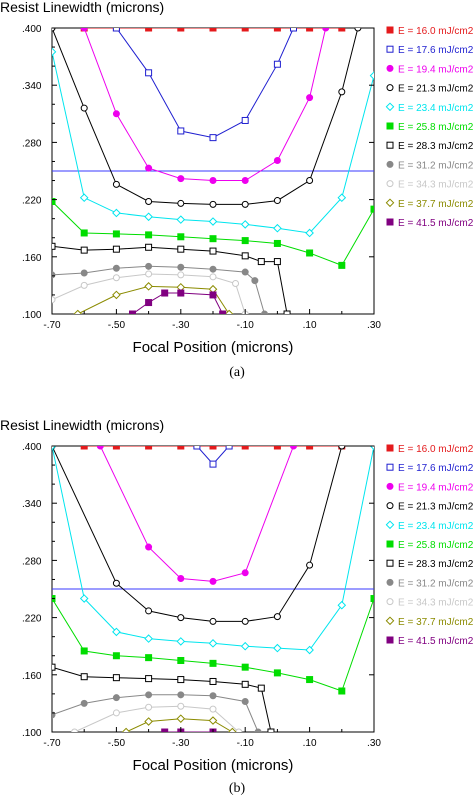 The width and height of the screenshot is (474, 795). What do you see at coordinates (82, 7) in the screenshot?
I see `chart-title: Resist Linewidth (microns)` at bounding box center [82, 7].